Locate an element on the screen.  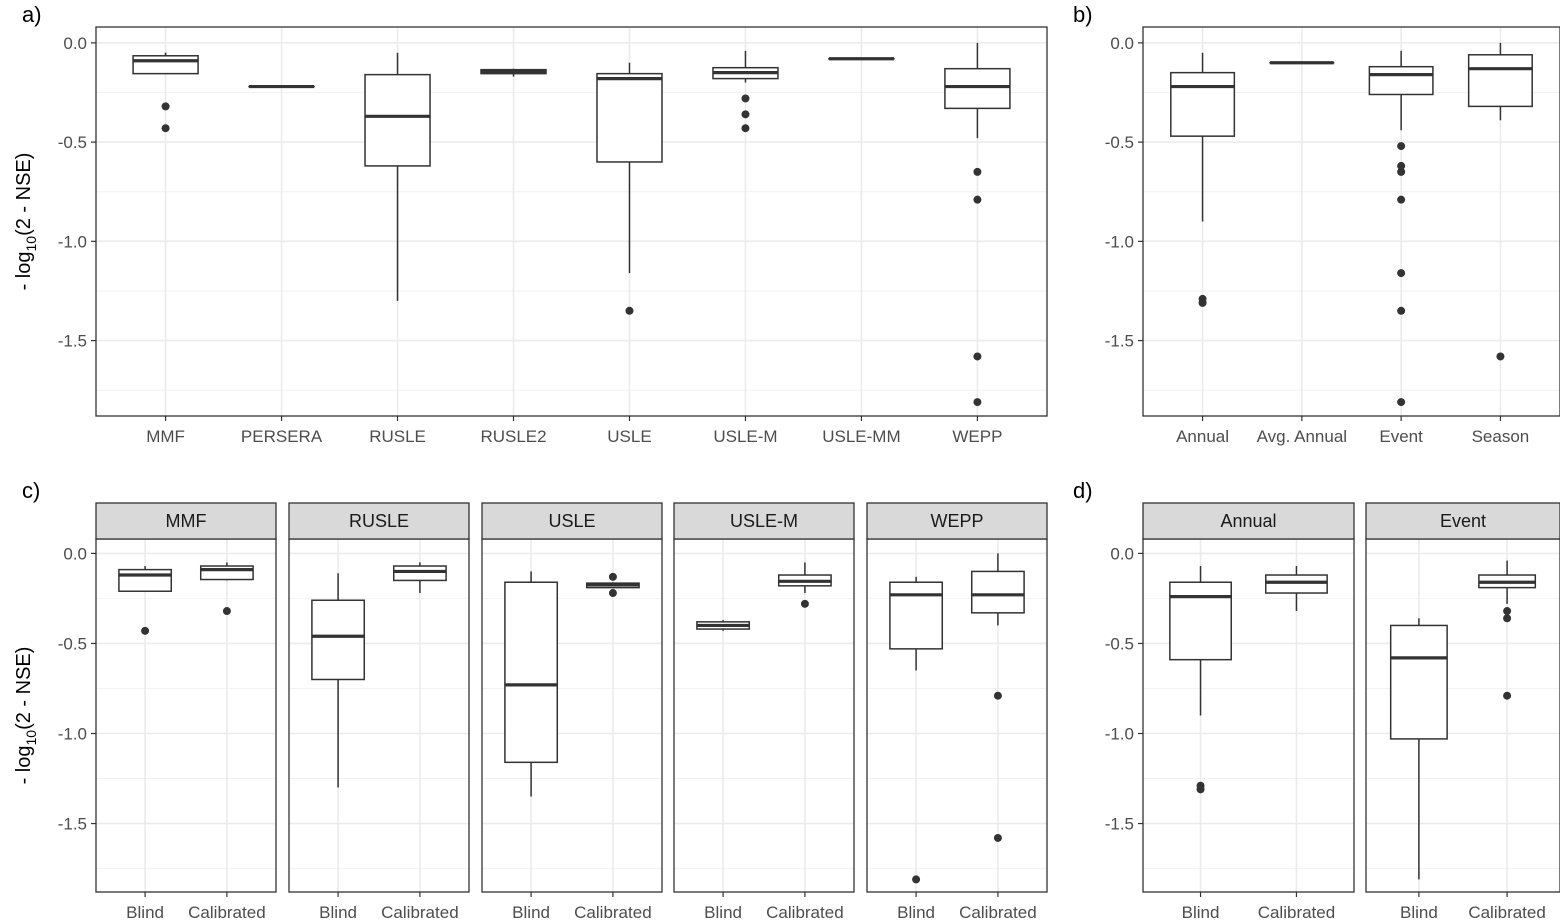
box-usle is located at coordinates (629, 188).